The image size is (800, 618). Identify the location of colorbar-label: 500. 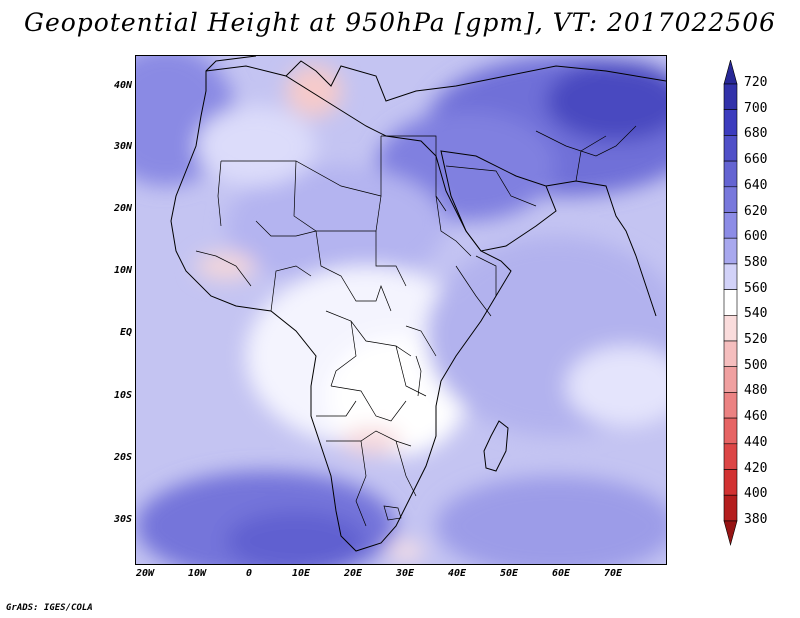
(756, 365).